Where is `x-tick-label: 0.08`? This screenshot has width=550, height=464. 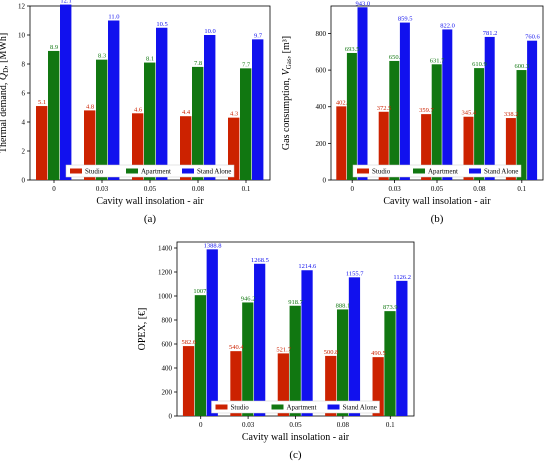 x-tick-label: 0.08 is located at coordinates (479, 189).